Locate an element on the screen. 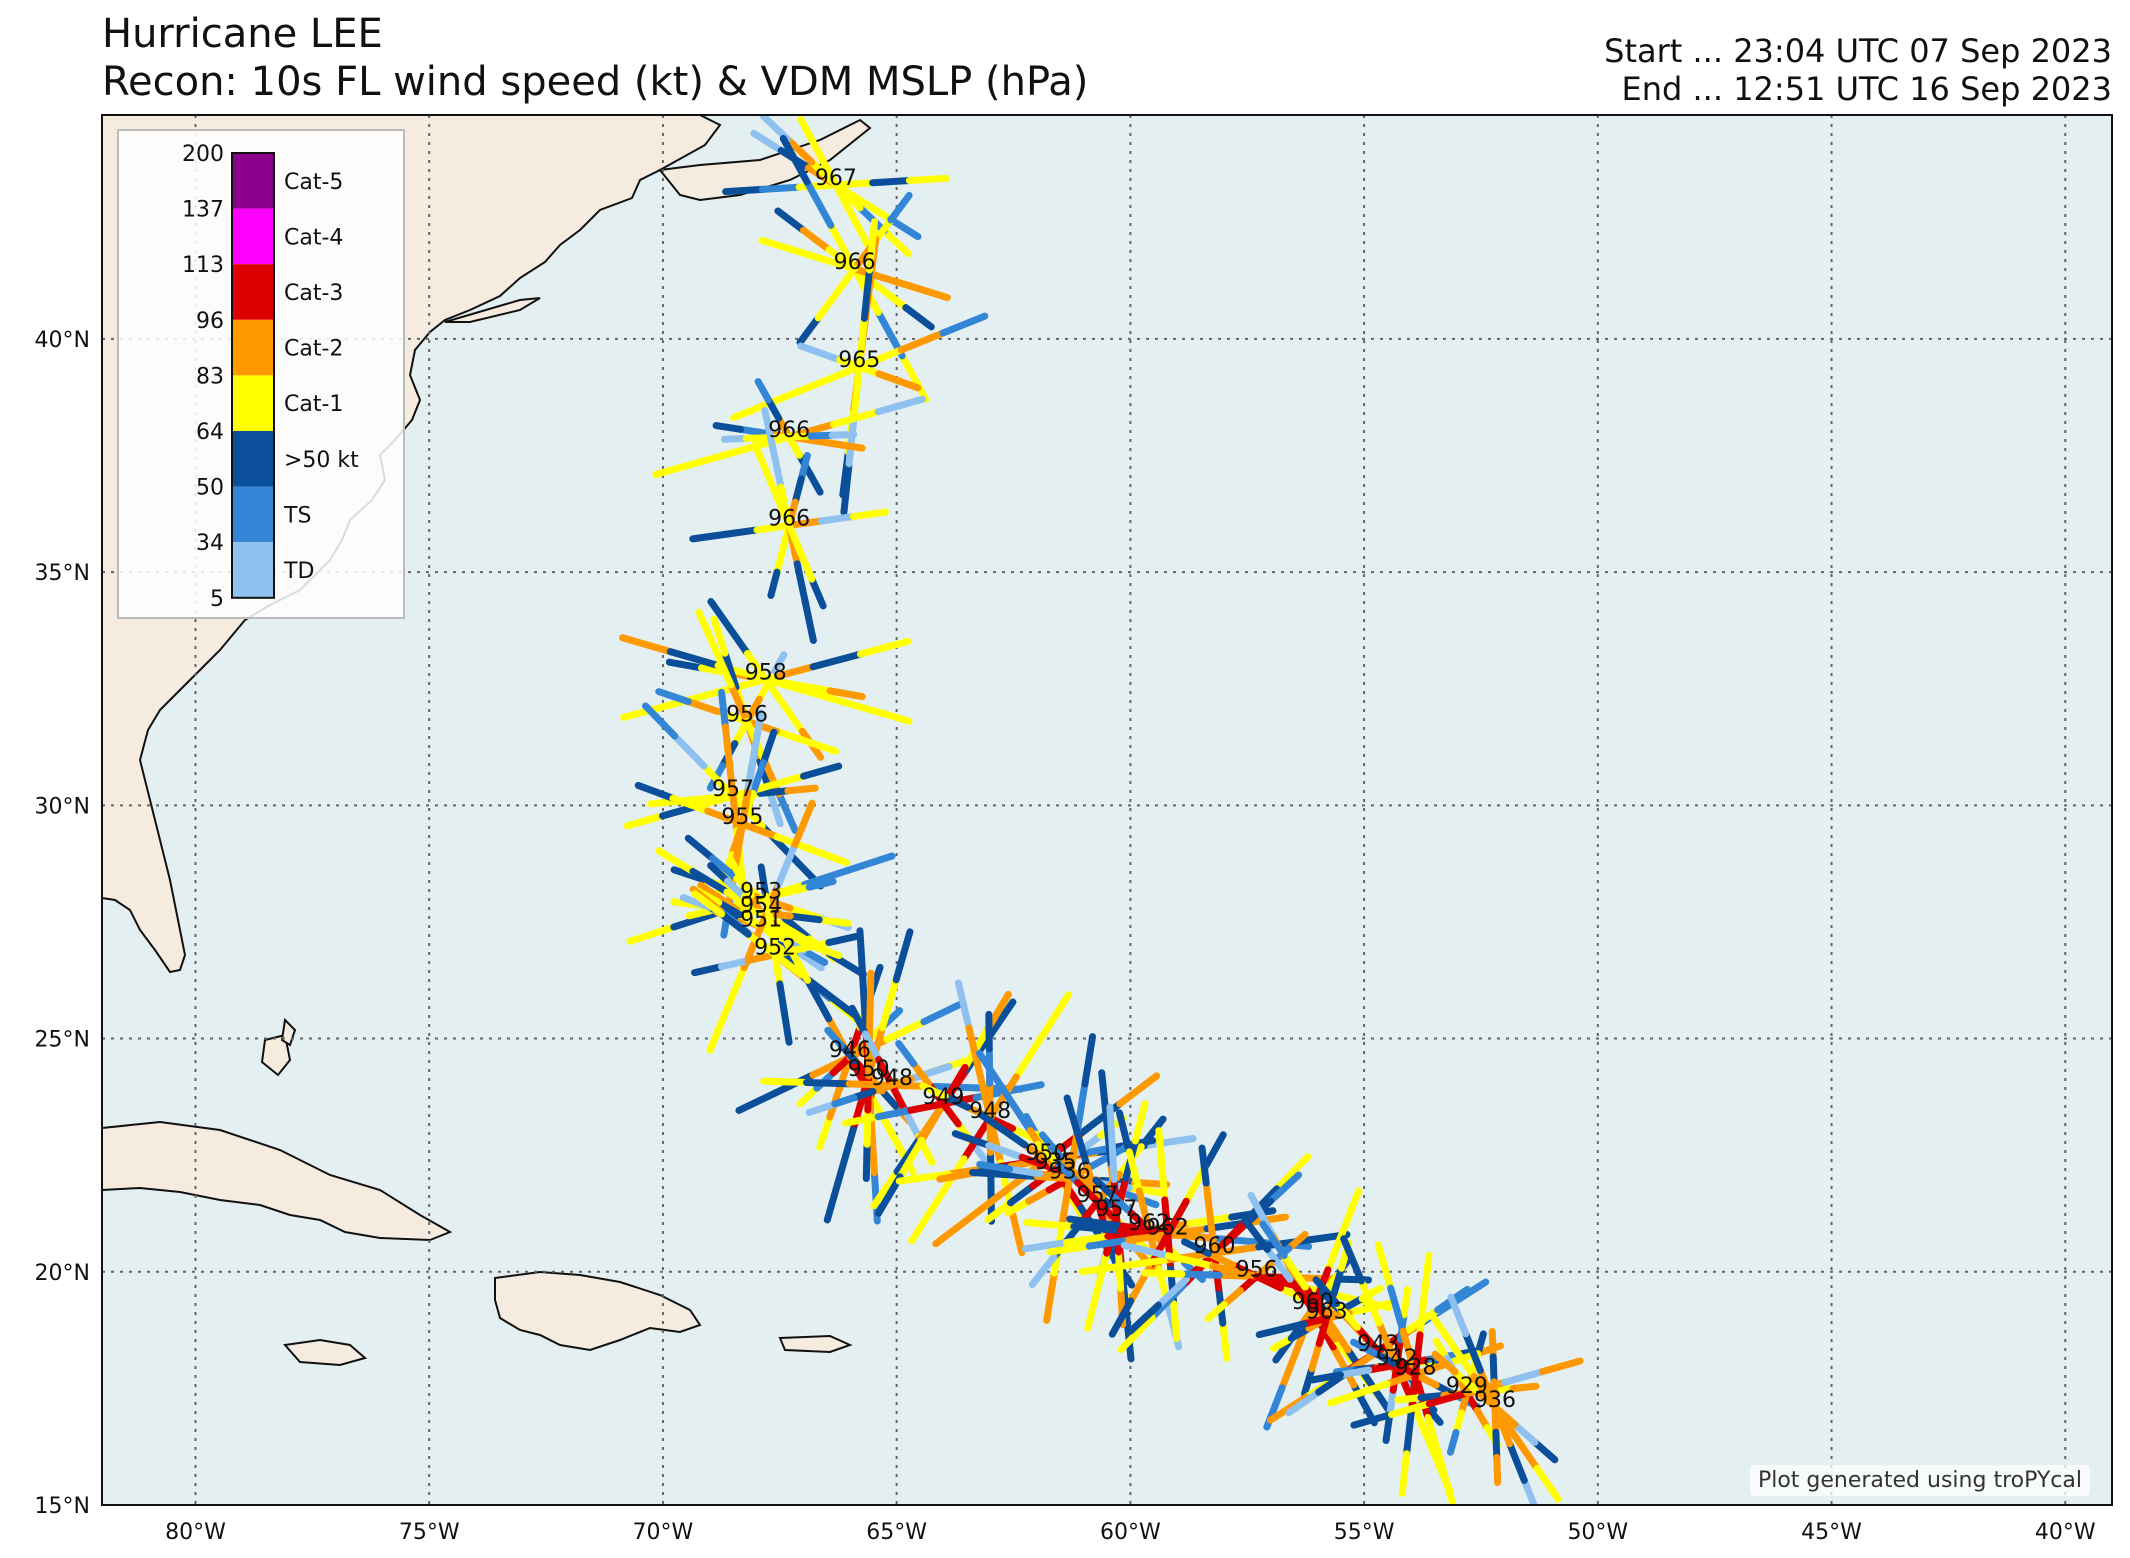 The width and height of the screenshot is (2130, 1558). legend-bound-label: 137 is located at coordinates (203, 210).